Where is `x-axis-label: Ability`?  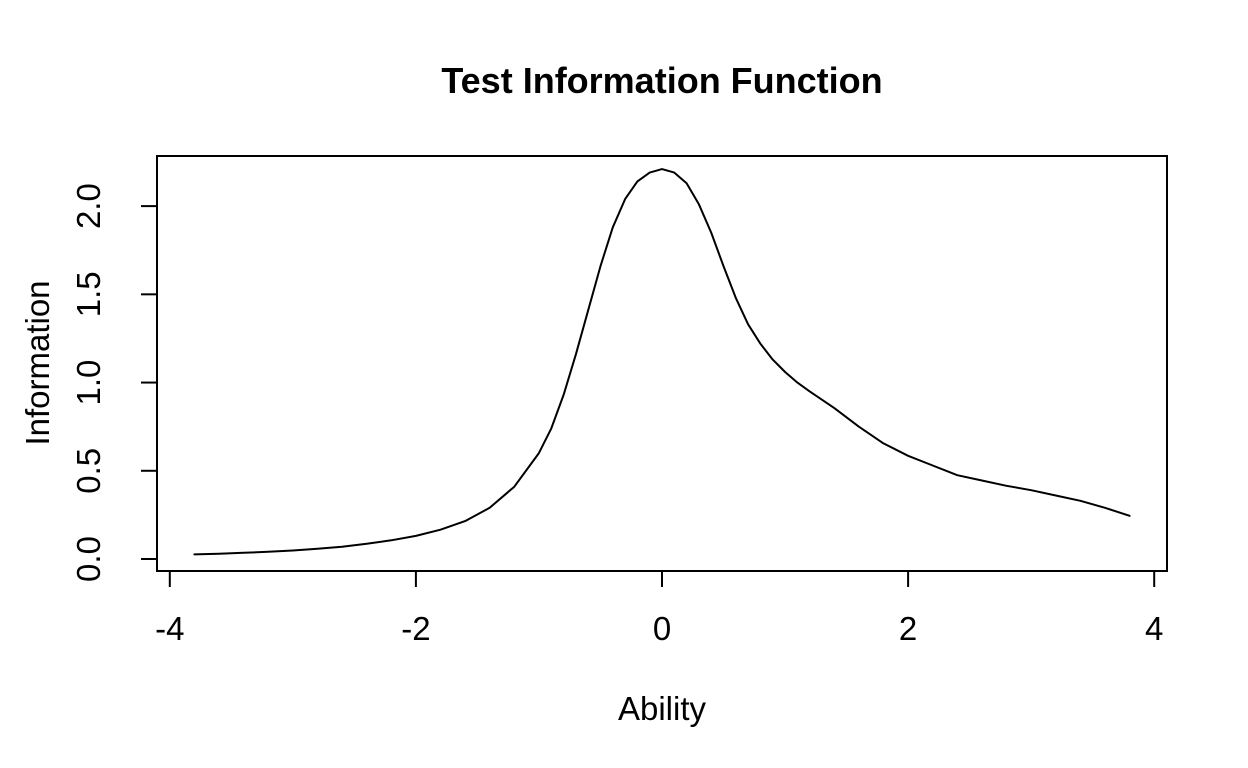
x-axis-label: Ability is located at coordinates (662, 708).